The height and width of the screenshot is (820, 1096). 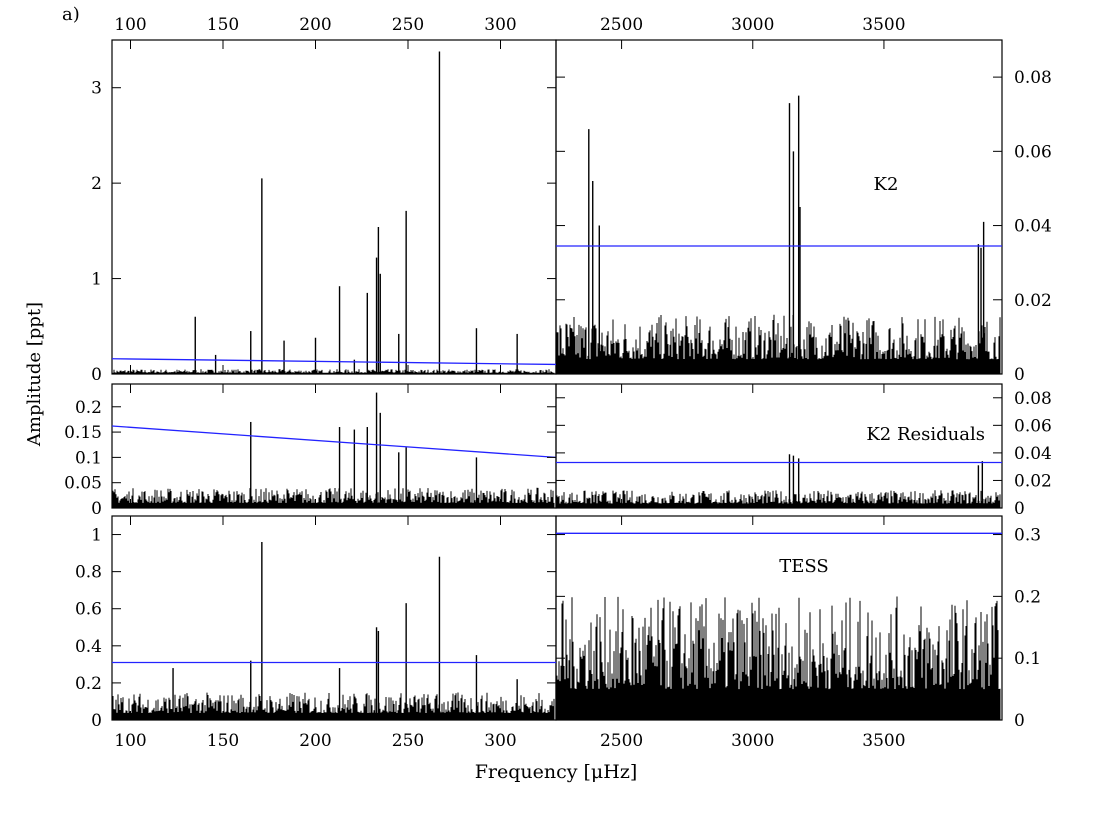 What do you see at coordinates (1033, 152) in the screenshot?
I see `ytick-label-k2-right: 0.06` at bounding box center [1033, 152].